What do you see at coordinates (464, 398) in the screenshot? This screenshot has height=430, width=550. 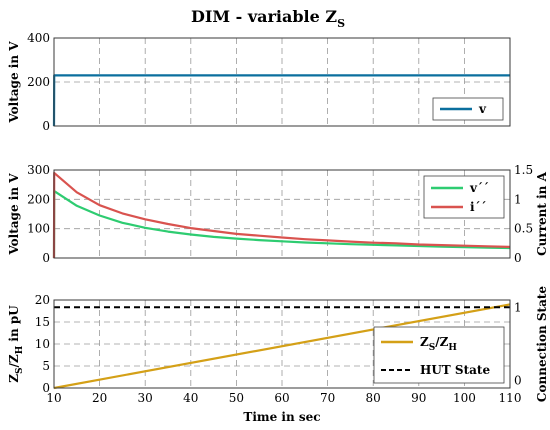 I see `x-tick-label: 100` at bounding box center [464, 398].